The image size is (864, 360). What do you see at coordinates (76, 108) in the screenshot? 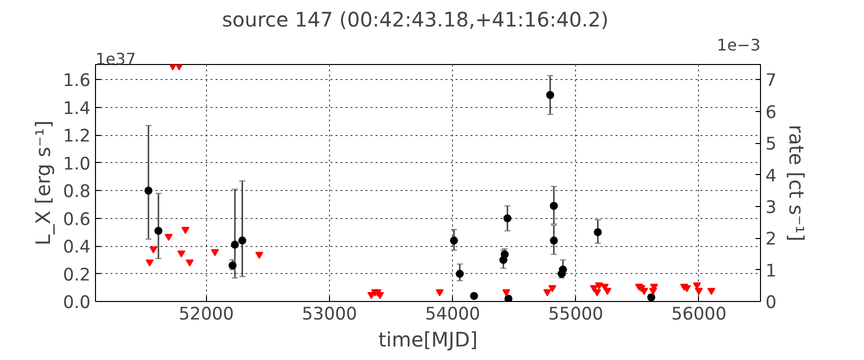
I see `y-tick-label: 1.4` at bounding box center [76, 108].